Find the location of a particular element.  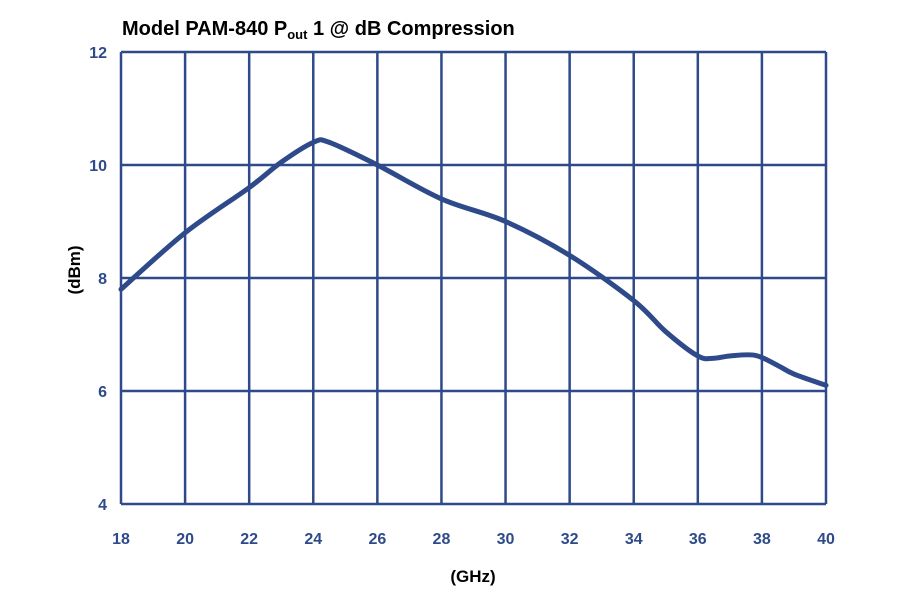

x-tick-label: 20 is located at coordinates (185, 539).